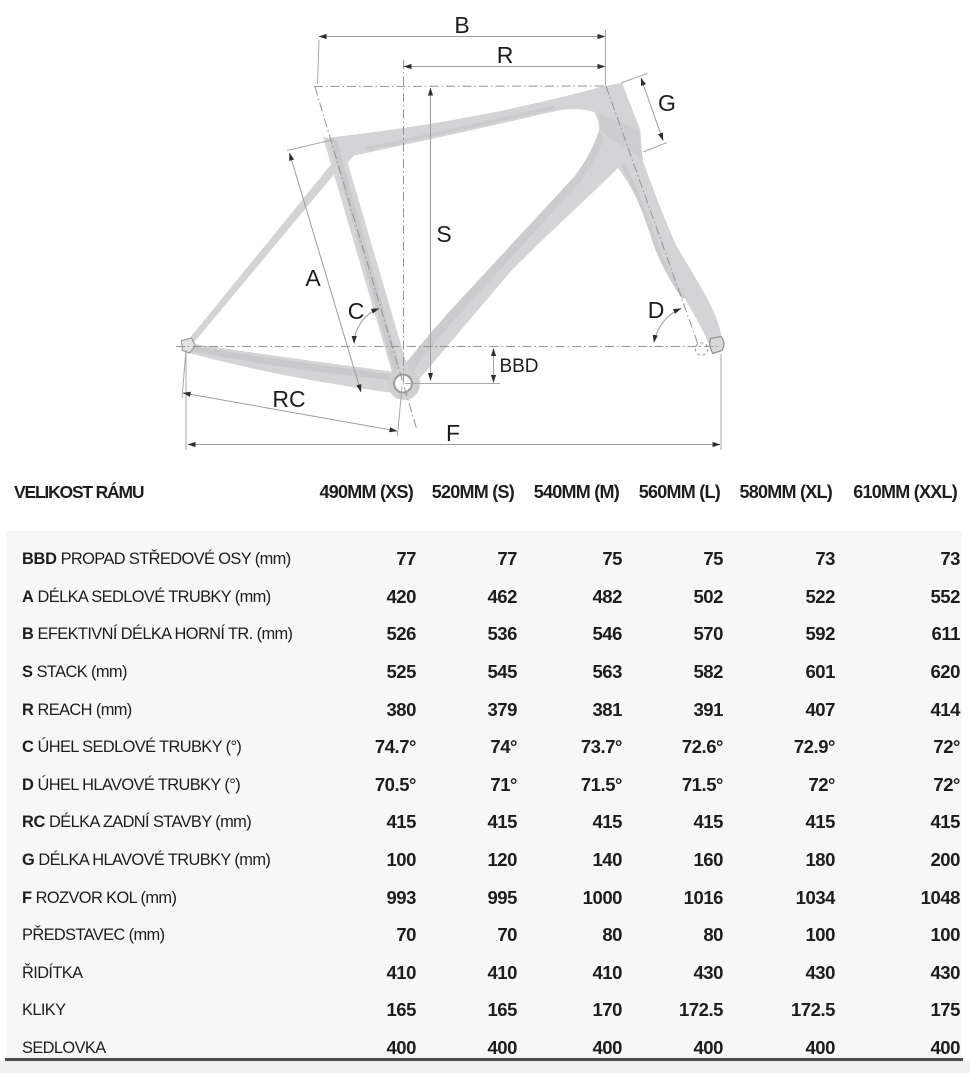 This screenshot has height=1073, width=970. What do you see at coordinates (667, 103) in the screenshot?
I see `svg-text: G` at bounding box center [667, 103].